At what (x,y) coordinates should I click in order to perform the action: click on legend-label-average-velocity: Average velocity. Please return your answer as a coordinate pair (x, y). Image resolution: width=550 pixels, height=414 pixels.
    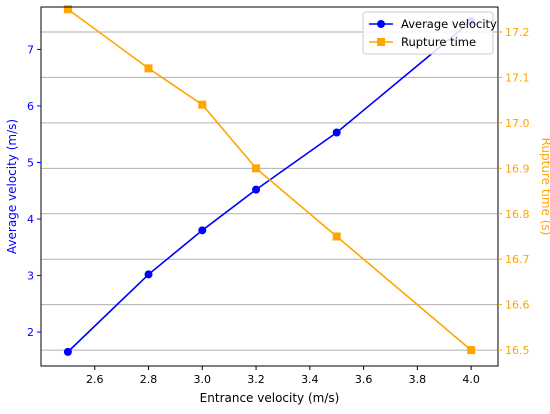
    Looking at the image, I should click on (449, 24).